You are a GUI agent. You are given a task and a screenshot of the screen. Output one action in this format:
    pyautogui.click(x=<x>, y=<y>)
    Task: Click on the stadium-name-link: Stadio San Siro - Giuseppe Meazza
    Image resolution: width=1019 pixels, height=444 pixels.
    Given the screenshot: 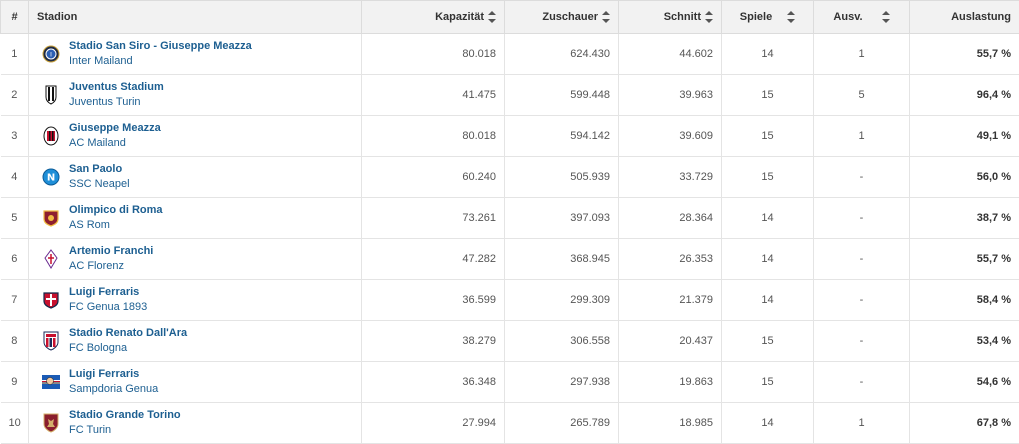 What is the action you would take?
    pyautogui.click(x=160, y=46)
    